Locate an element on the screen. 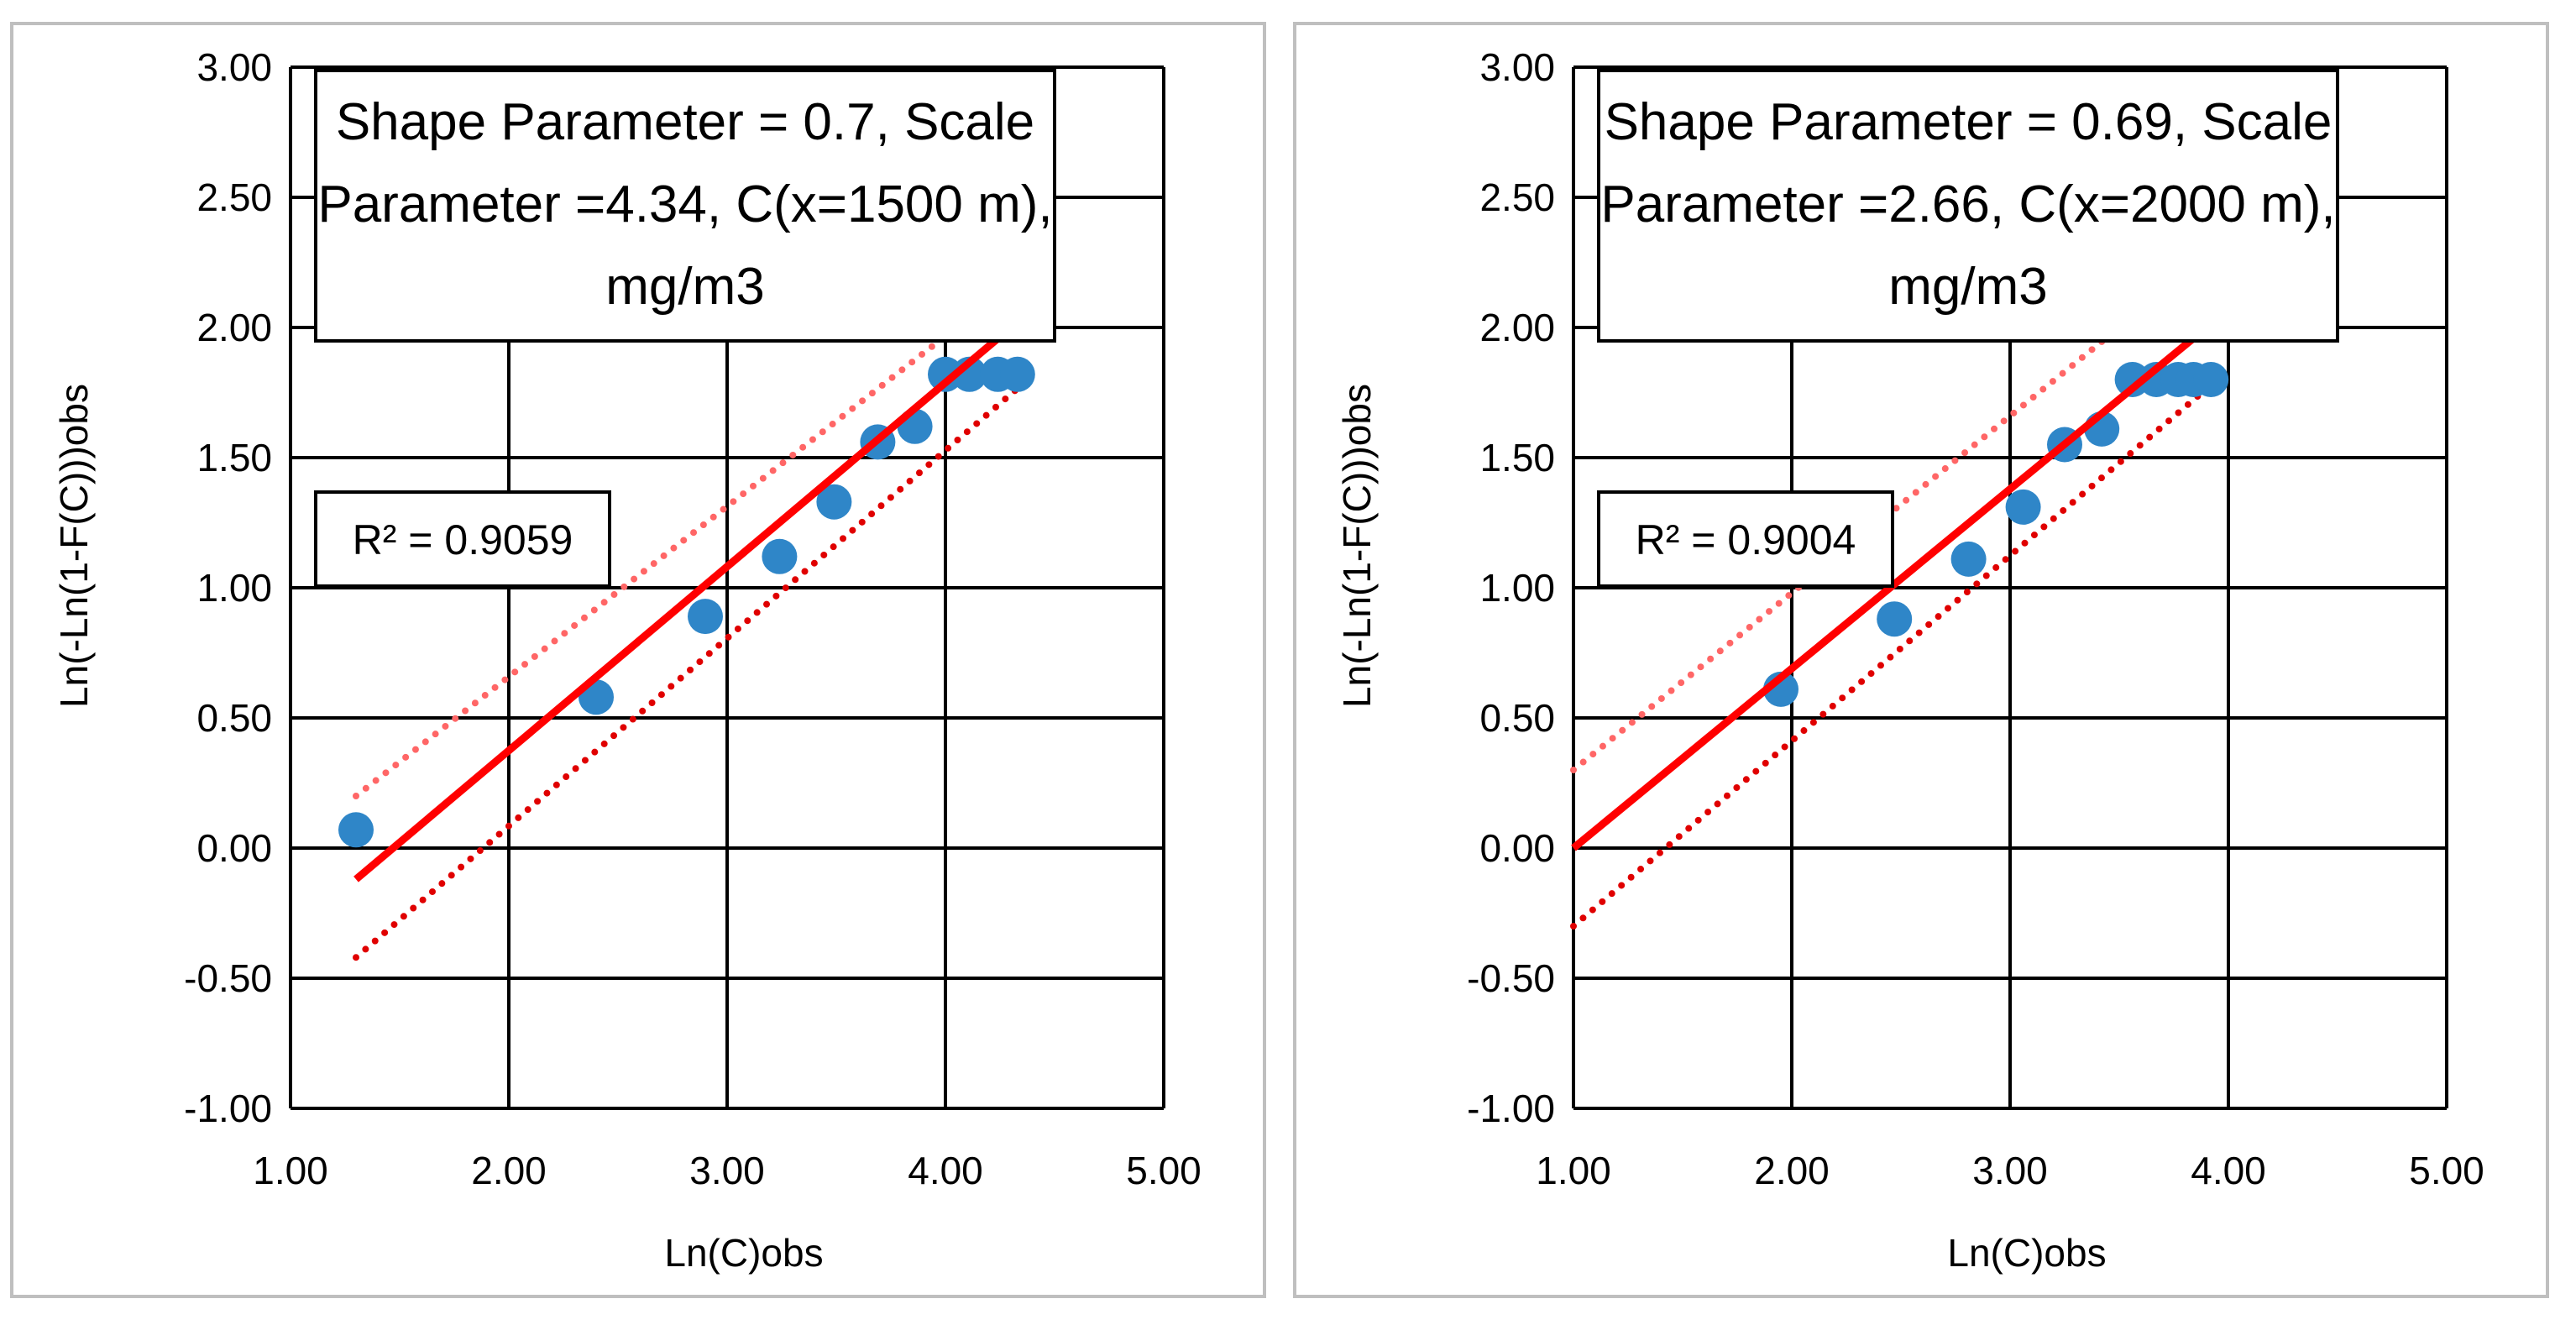  r-squared-label: R² = 0.9059 is located at coordinates (463, 539).